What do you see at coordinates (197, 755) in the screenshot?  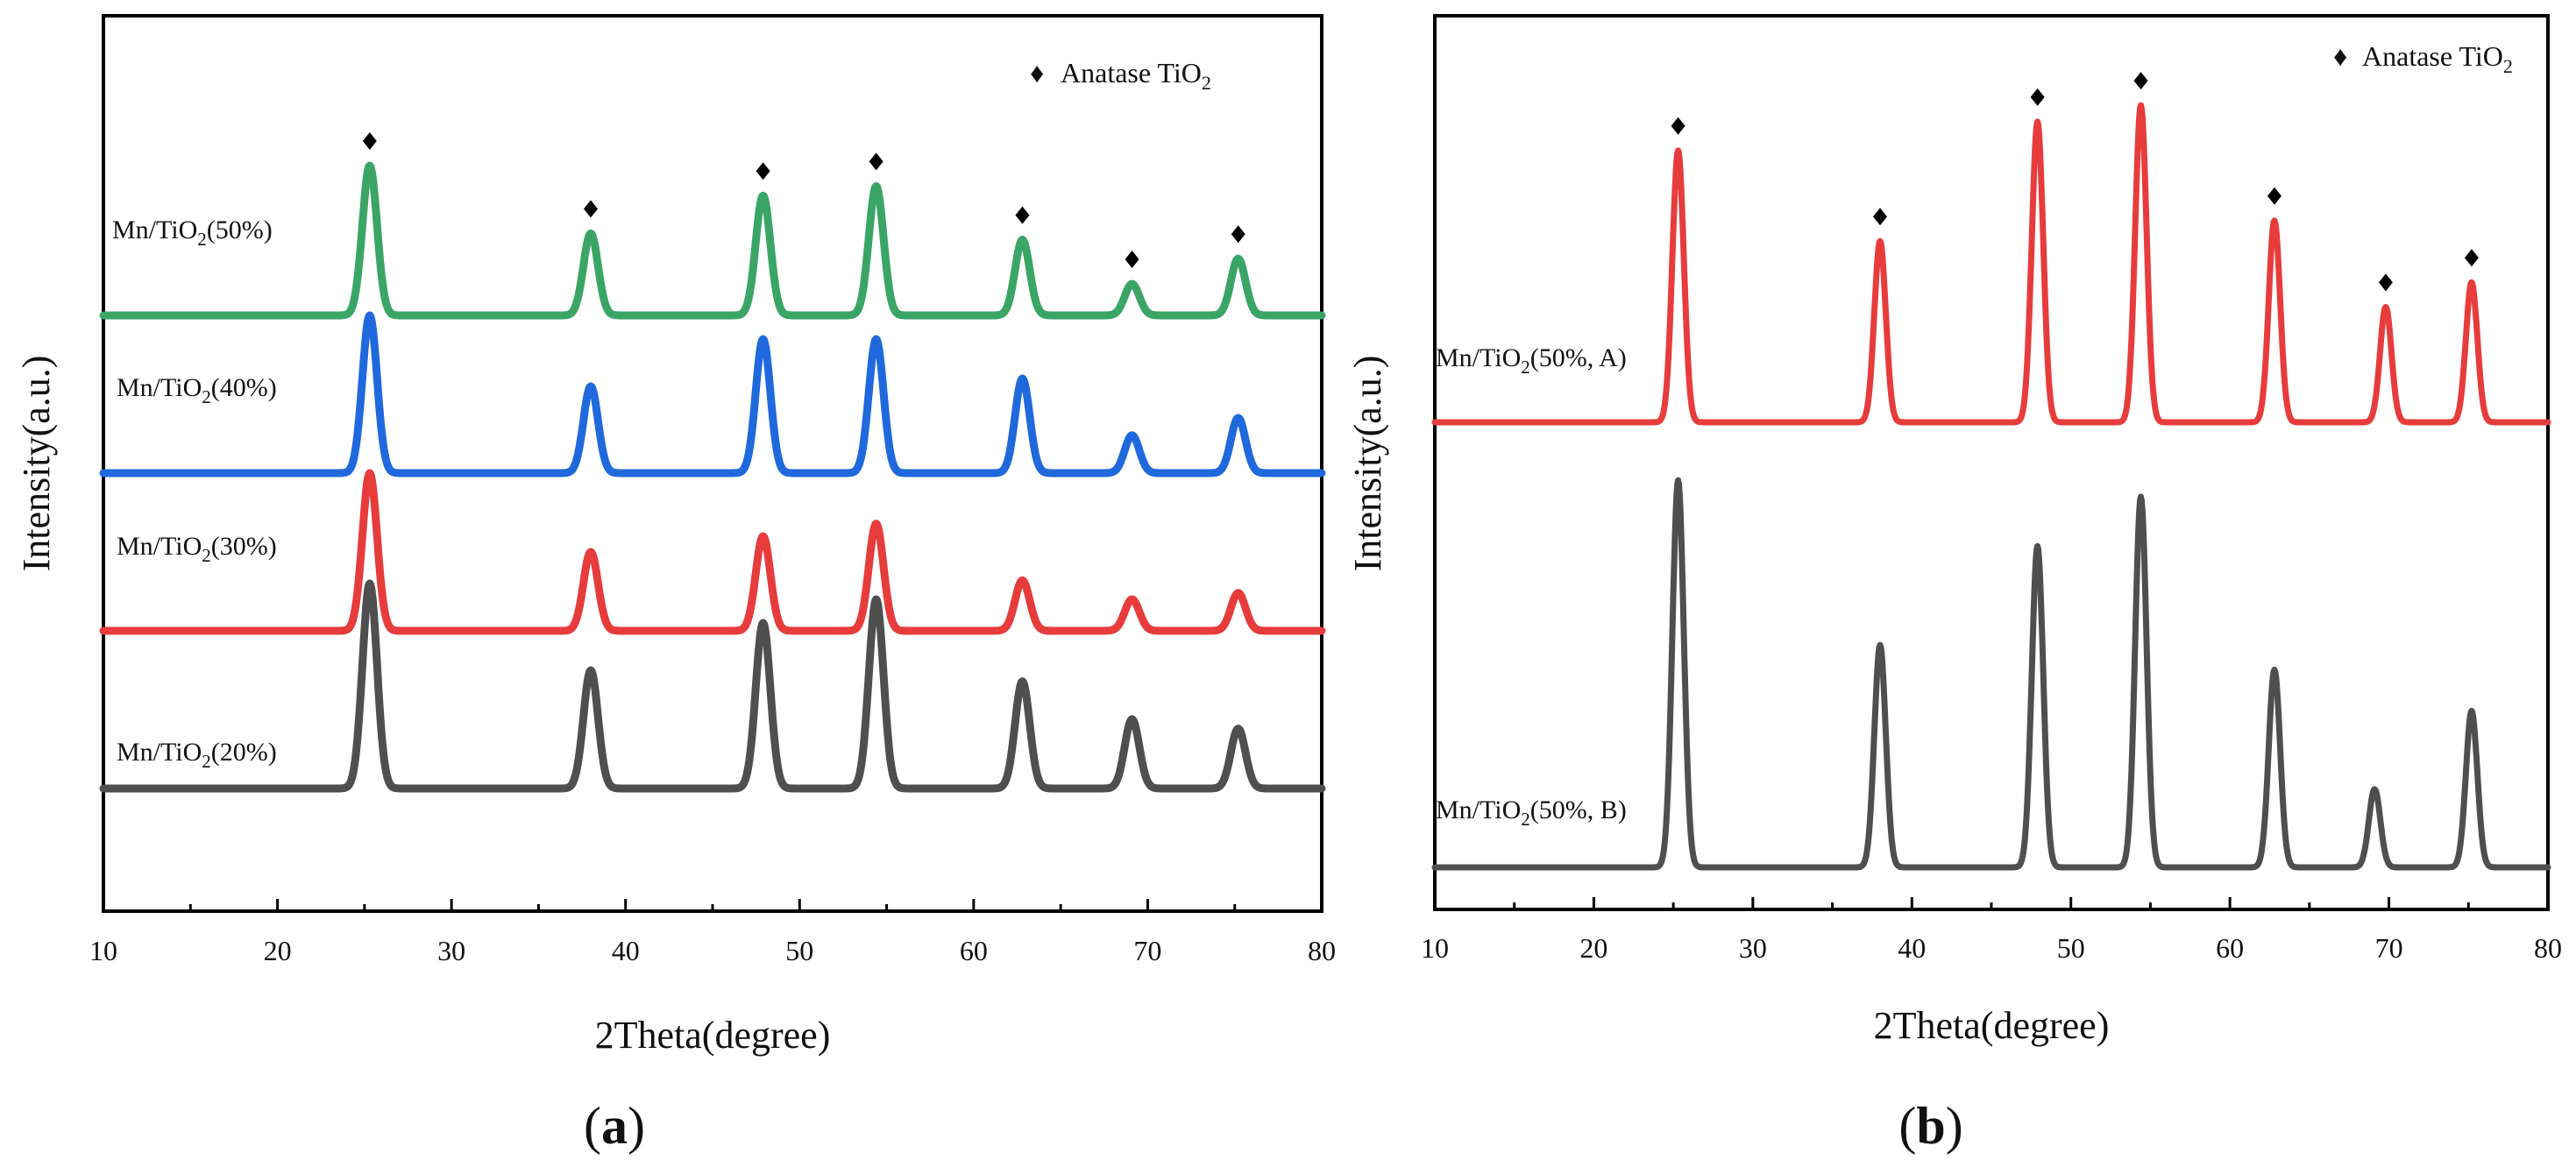 I see `series-label-a-20: Mn/TiO2(20%)` at bounding box center [197, 755].